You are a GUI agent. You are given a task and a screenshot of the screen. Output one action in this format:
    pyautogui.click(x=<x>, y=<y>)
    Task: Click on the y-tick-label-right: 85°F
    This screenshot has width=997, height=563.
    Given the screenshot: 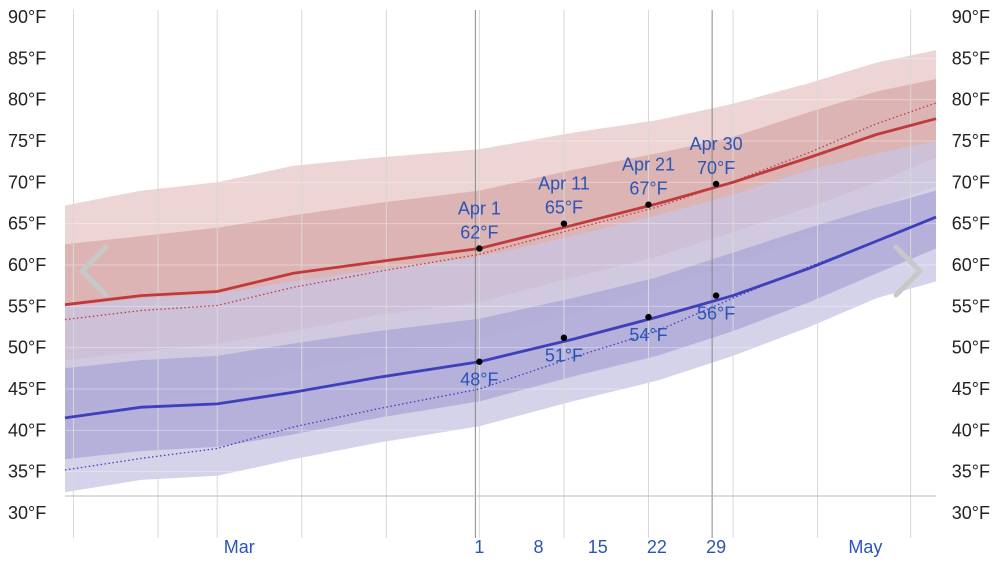 What is the action you would take?
    pyautogui.click(x=971, y=58)
    